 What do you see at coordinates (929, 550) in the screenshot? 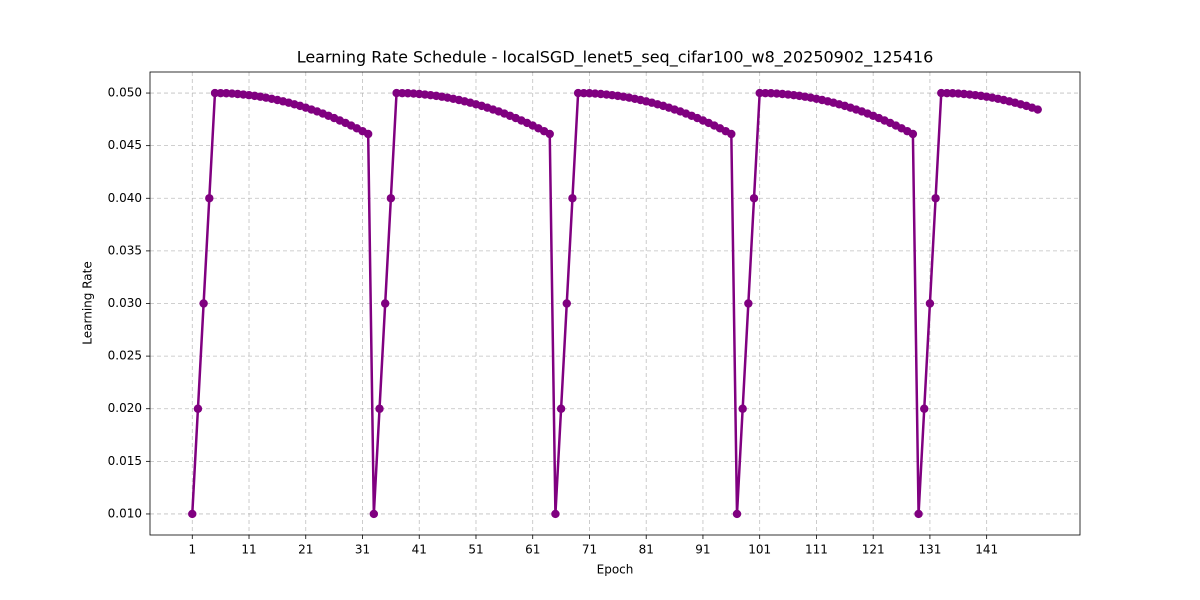
I see `x-tick-label: 131` at bounding box center [929, 550].